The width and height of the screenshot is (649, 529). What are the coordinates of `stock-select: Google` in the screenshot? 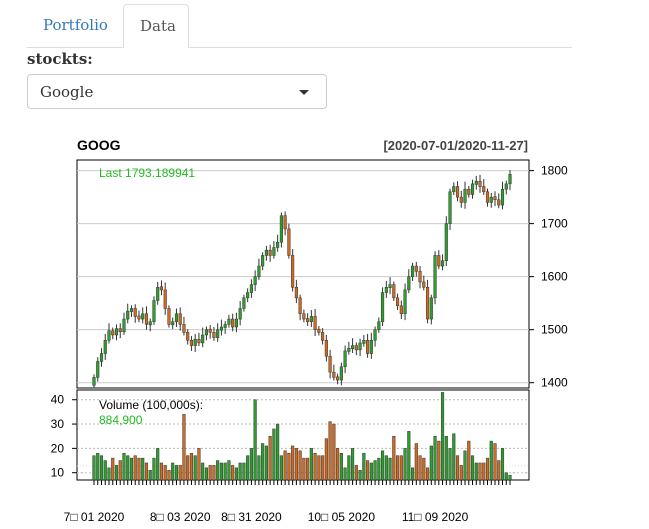 It's located at (177, 91).